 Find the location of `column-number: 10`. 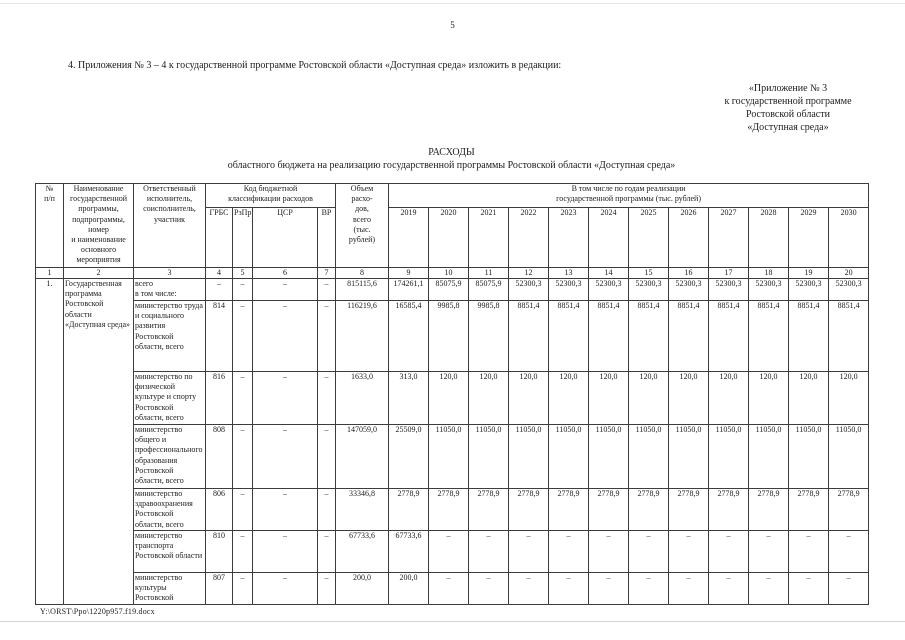

column-number: 10 is located at coordinates (448, 273).